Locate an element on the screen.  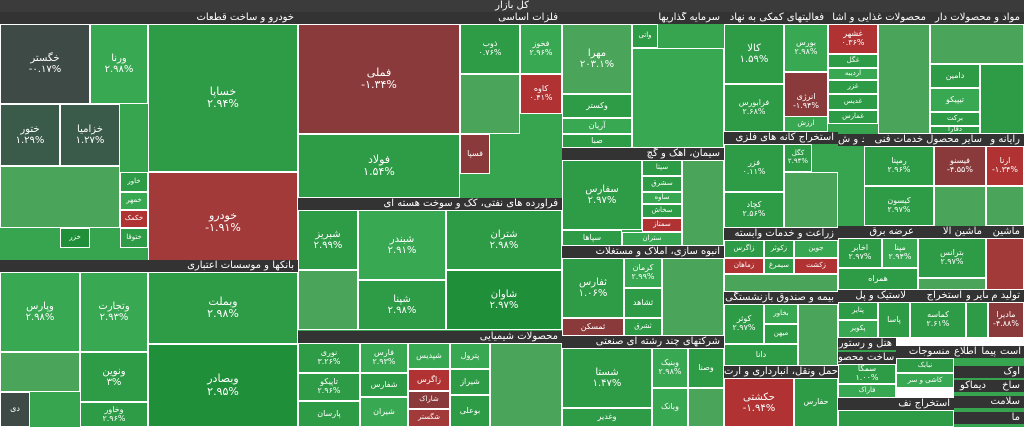
sector-25: هتل و رستور is located at coordinates (867, 345).